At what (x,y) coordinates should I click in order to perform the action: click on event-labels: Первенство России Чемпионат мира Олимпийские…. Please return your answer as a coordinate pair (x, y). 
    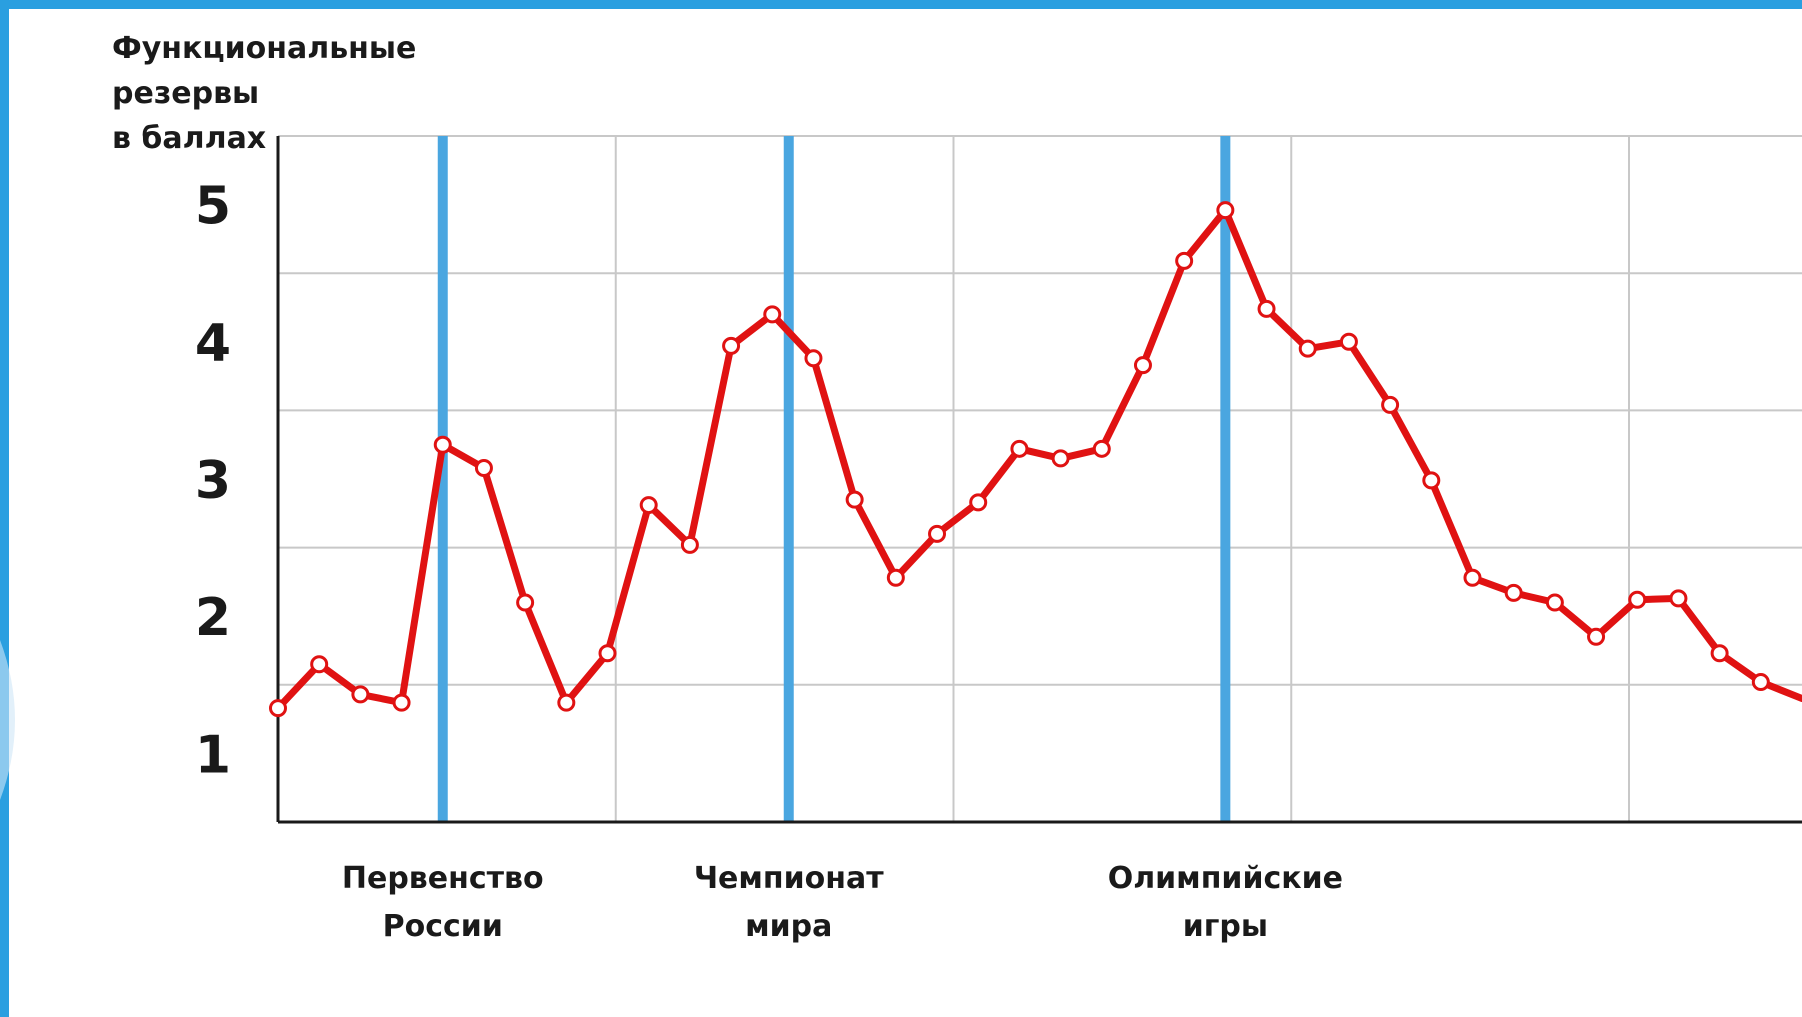
    Looking at the image, I should click on (842, 902).